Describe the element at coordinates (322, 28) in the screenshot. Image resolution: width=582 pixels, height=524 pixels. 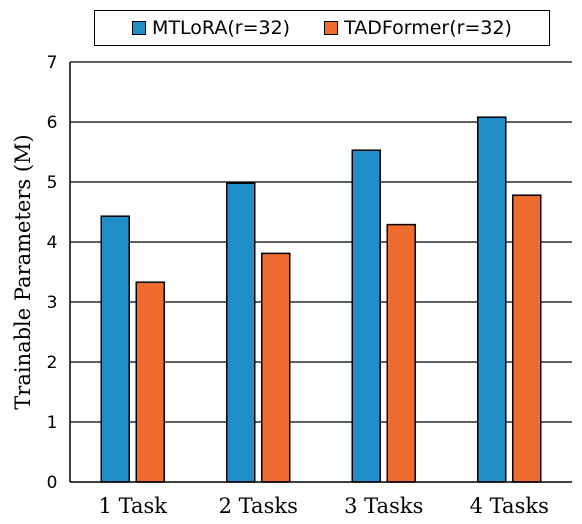
I see `legend: MTLoRA(r=32) TADFormer(r=32)` at that location.